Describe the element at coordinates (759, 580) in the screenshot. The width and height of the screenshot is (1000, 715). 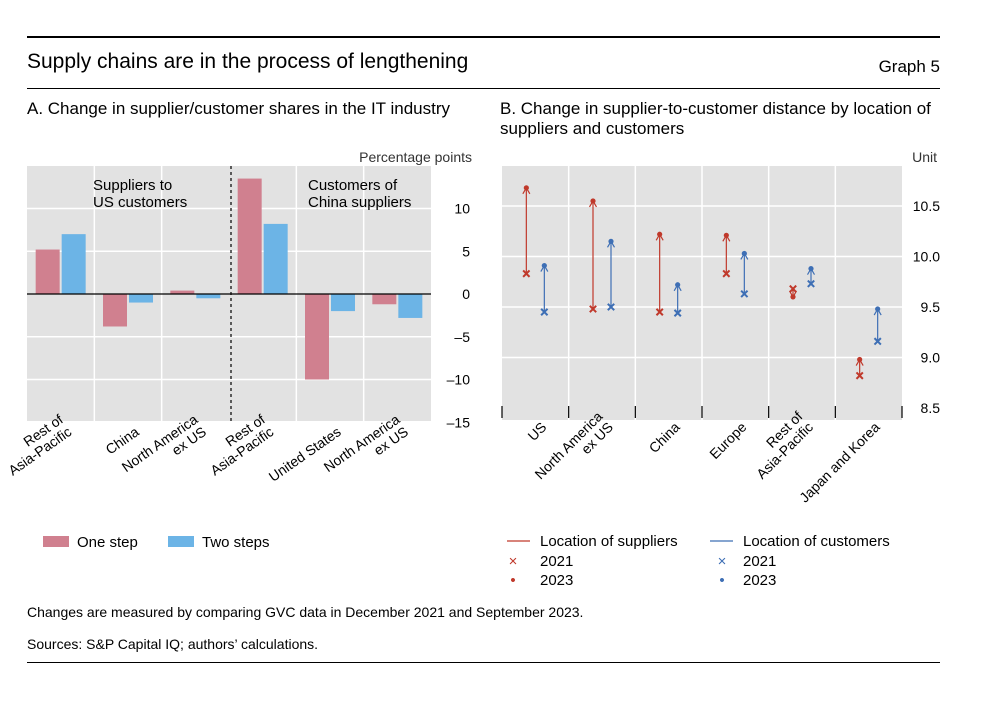
I see `legend-customers-2023-label: 2023` at that location.